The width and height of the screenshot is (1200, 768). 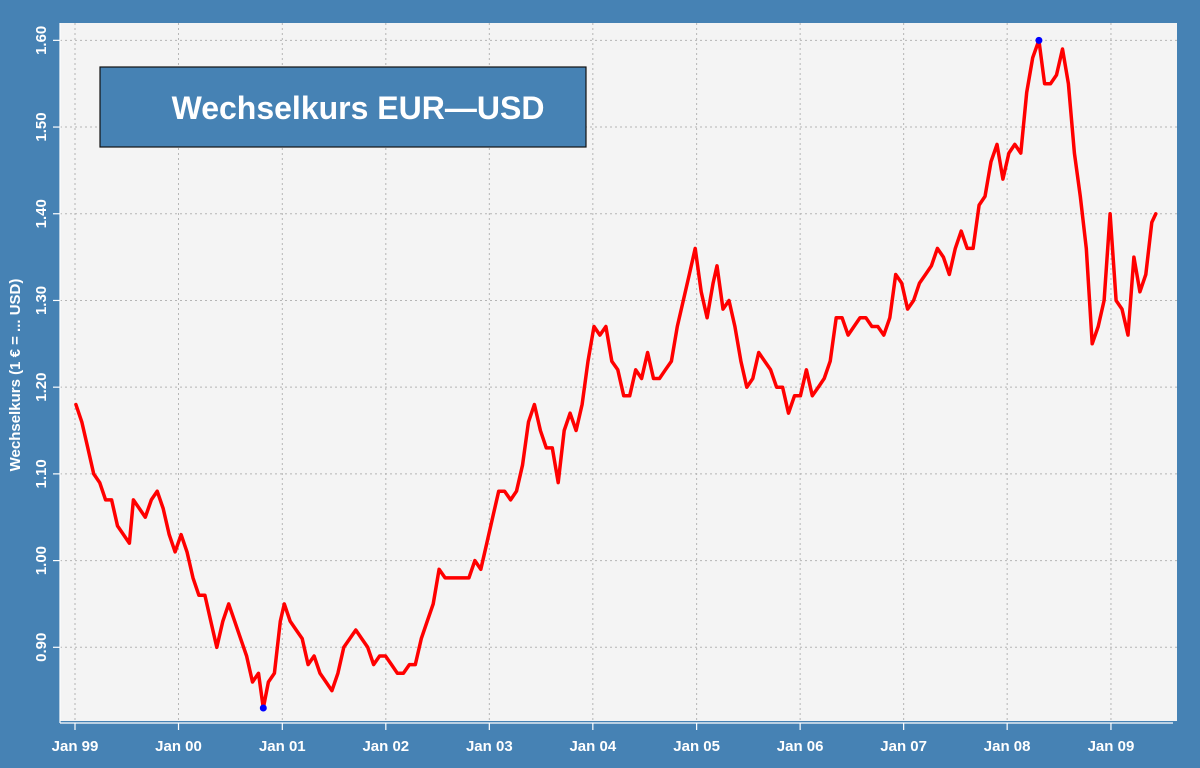 I want to click on x-tick-label: Jan 99, so click(x=75, y=746).